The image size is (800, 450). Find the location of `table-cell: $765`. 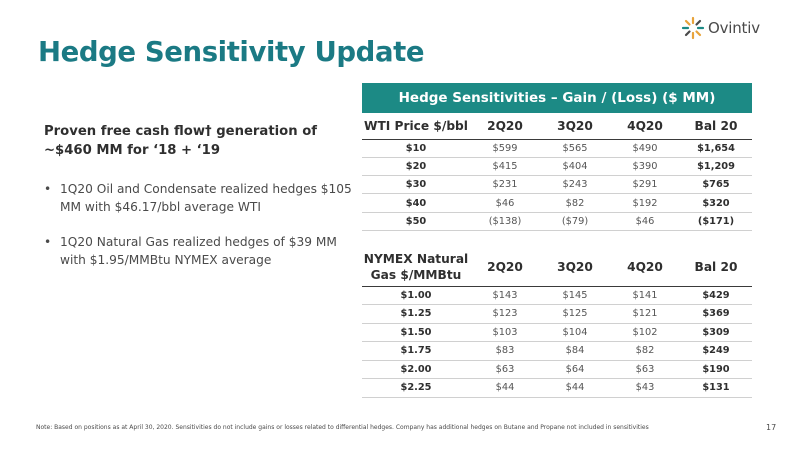

table-cell: $765 is located at coordinates (716, 185).